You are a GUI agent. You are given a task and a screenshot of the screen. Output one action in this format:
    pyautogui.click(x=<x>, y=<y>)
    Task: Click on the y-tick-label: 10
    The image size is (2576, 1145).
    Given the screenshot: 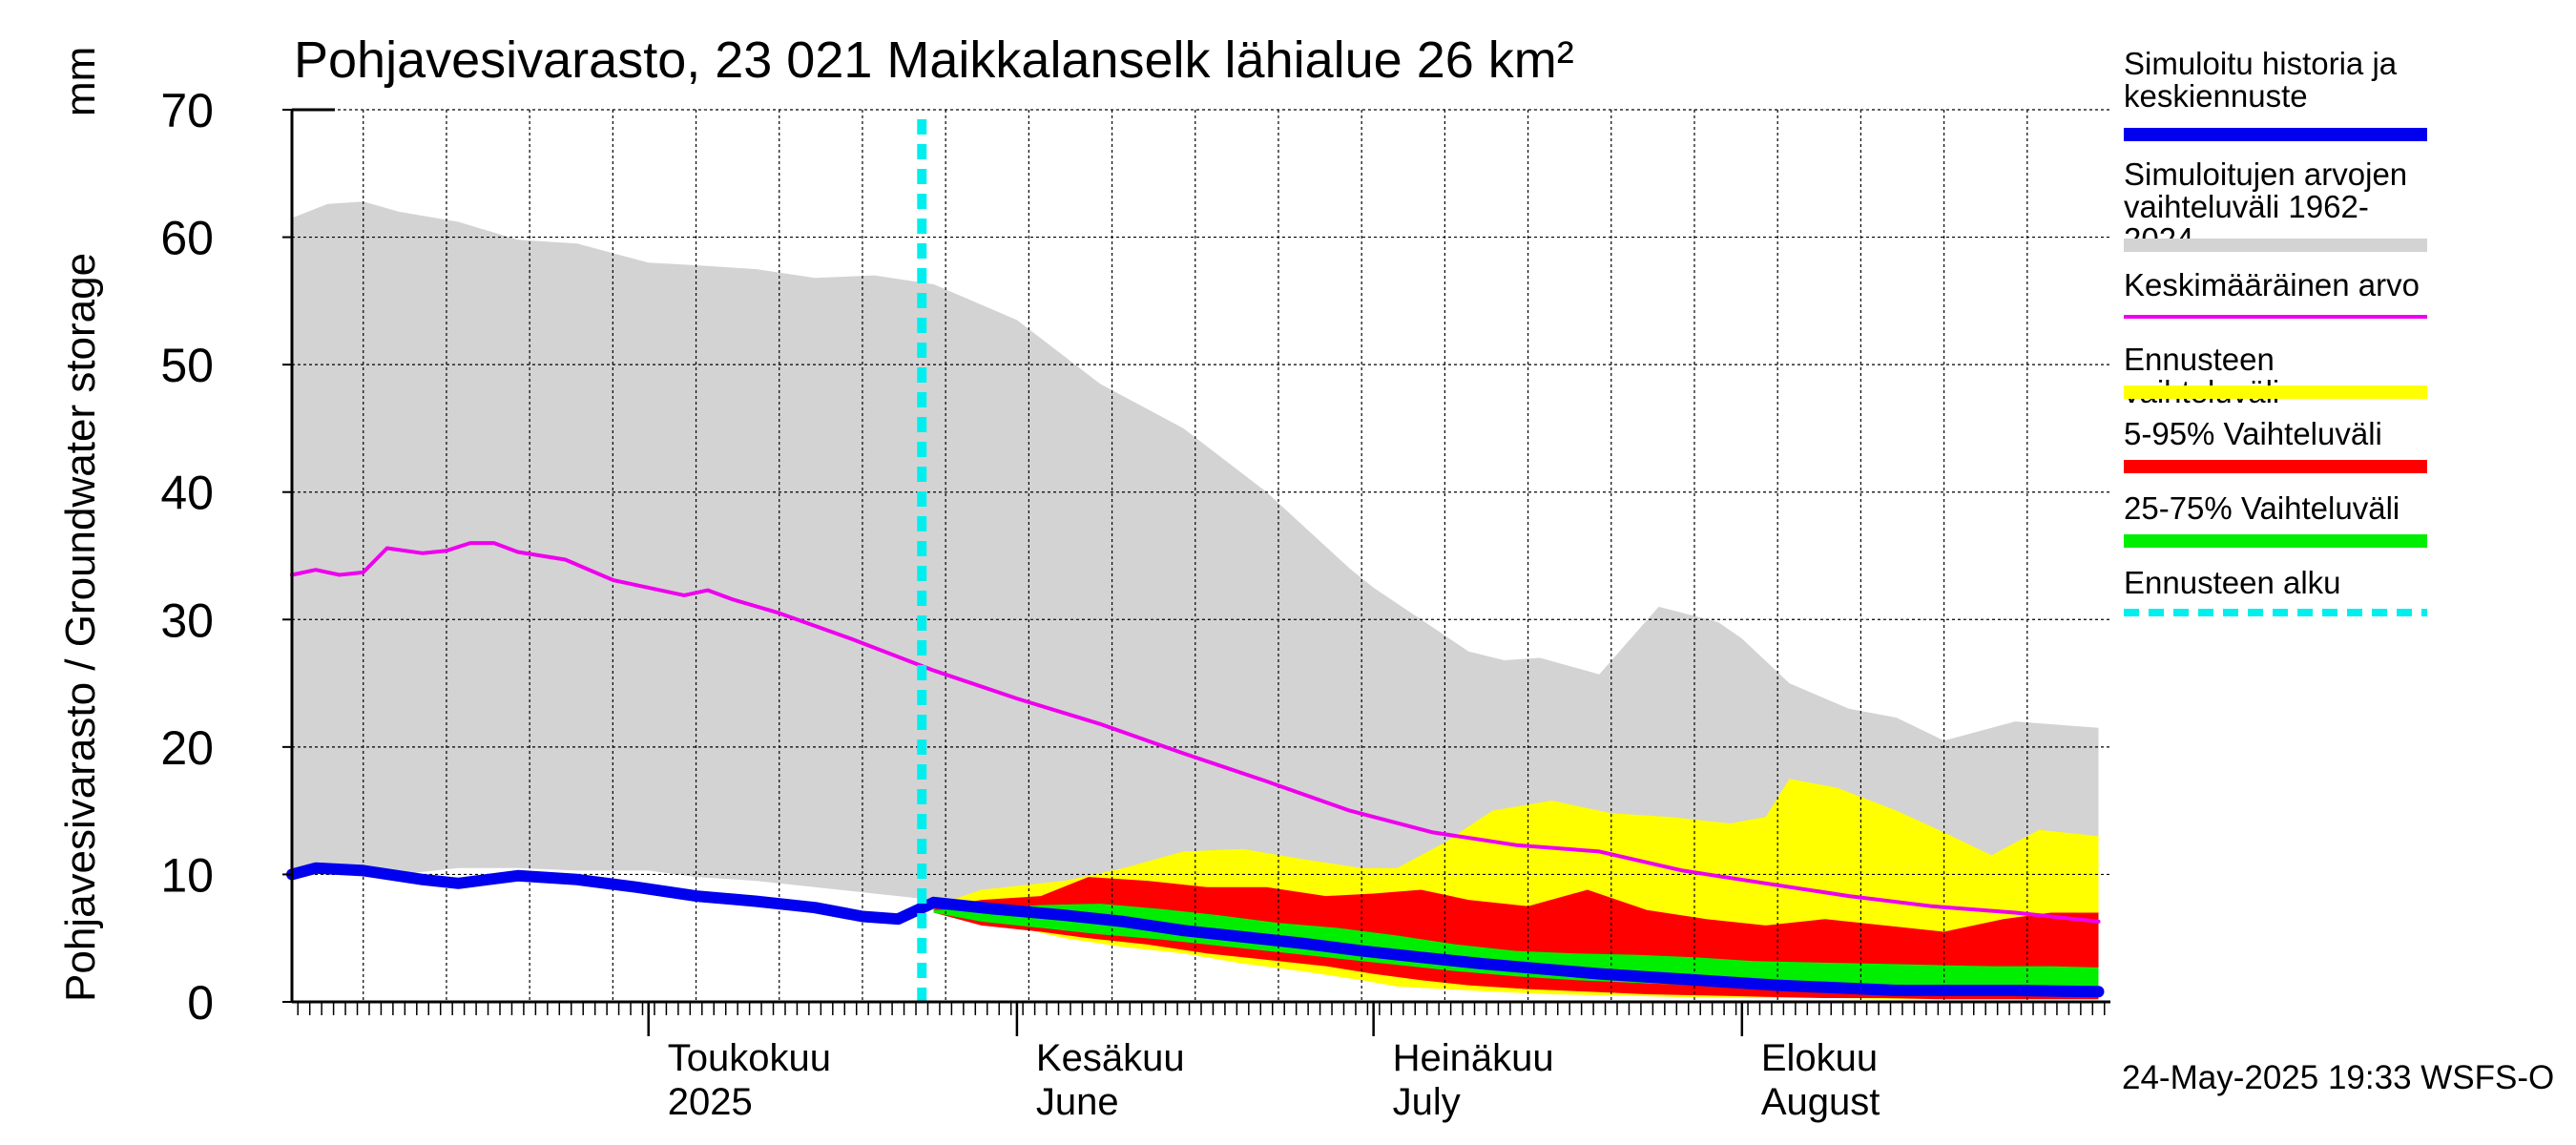 What is the action you would take?
    pyautogui.click(x=187, y=875)
    